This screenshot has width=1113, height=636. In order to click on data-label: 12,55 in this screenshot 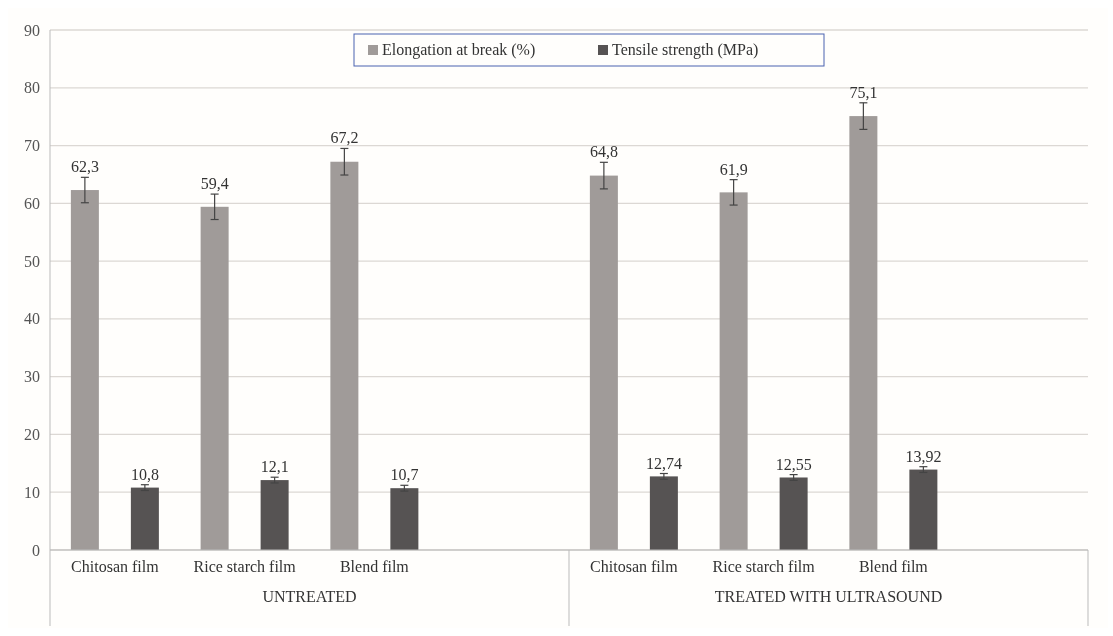, I will do `click(793, 464)`.